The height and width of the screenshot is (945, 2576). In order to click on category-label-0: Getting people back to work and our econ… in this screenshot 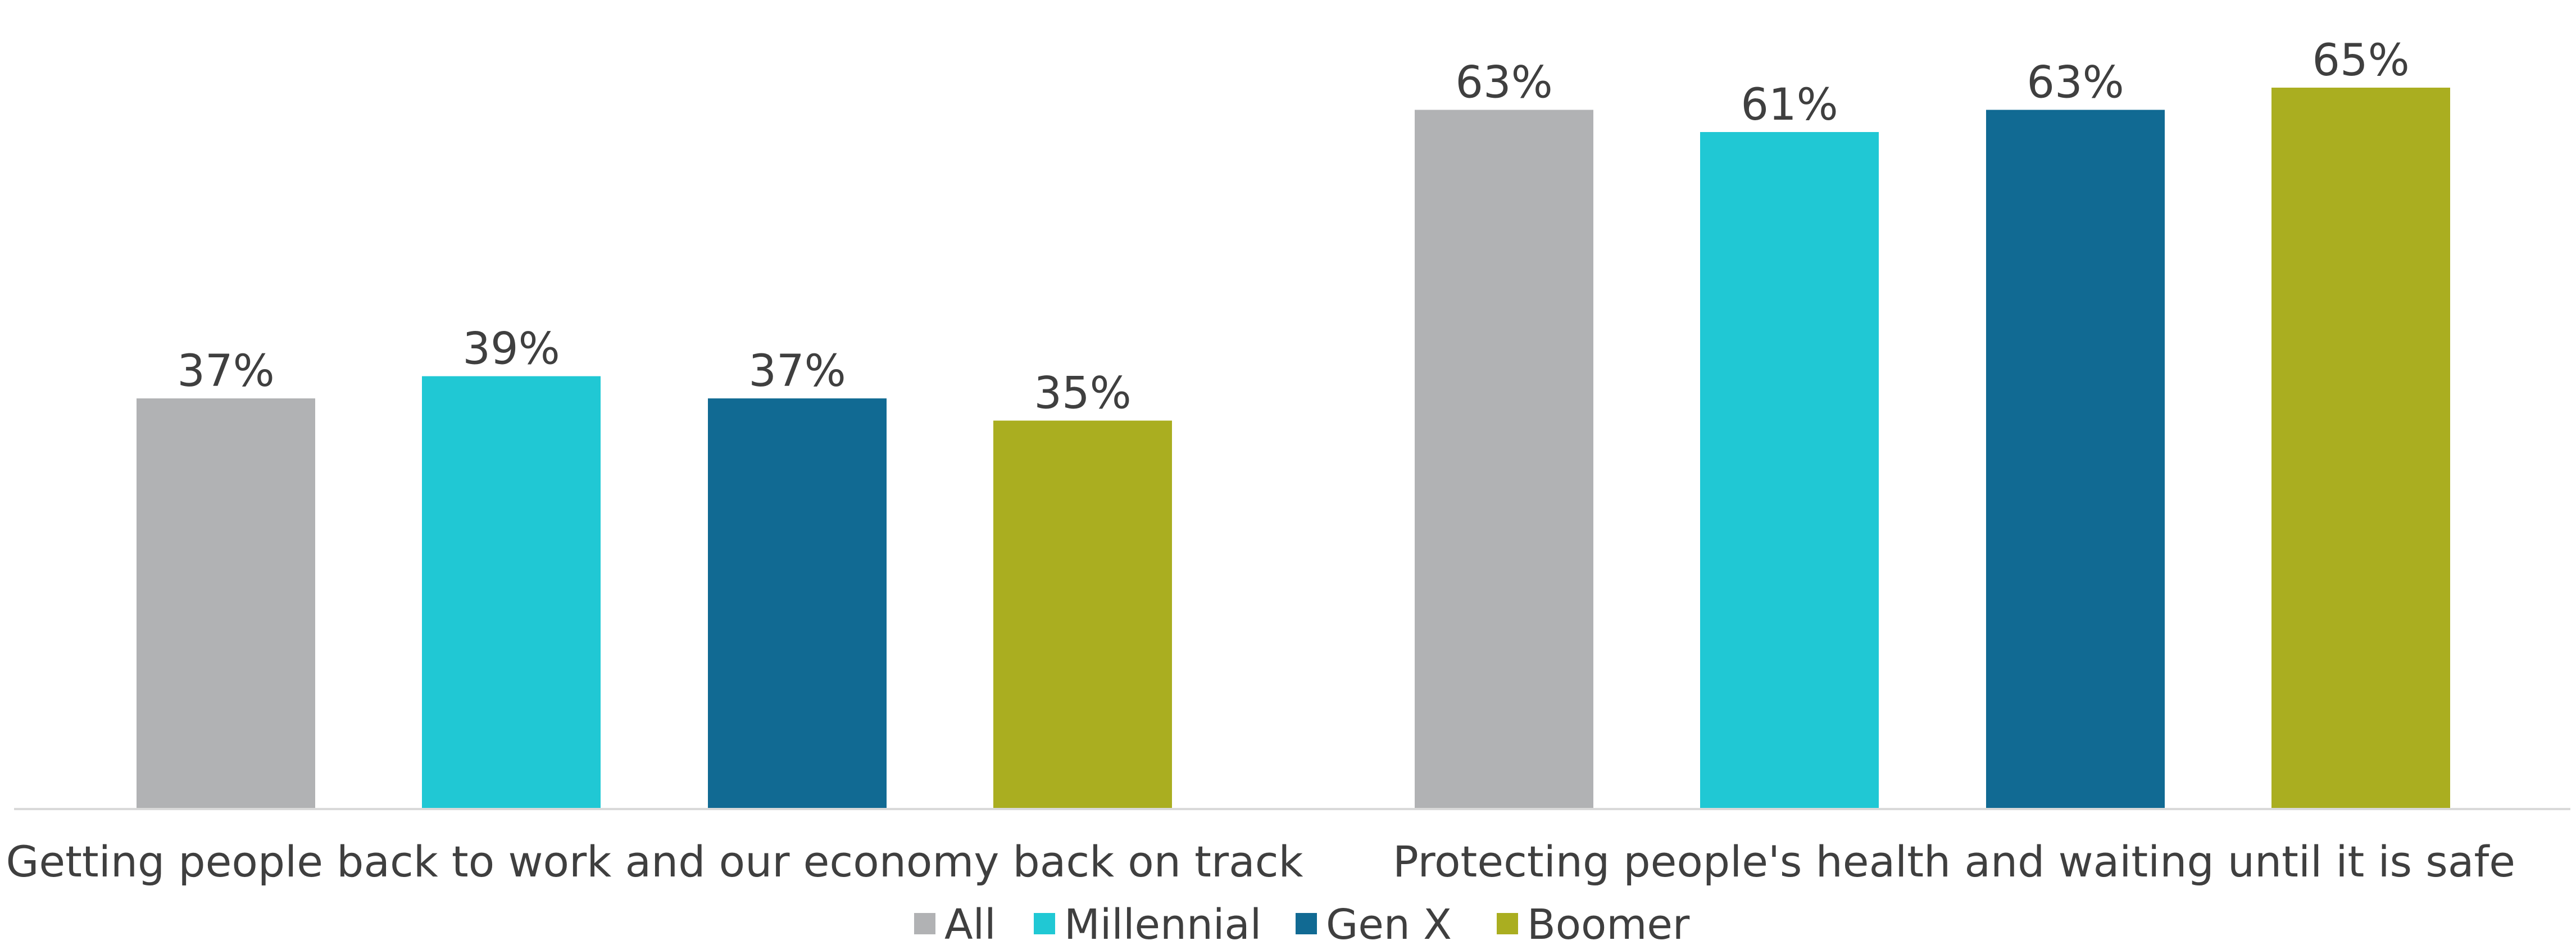, I will do `click(655, 862)`.